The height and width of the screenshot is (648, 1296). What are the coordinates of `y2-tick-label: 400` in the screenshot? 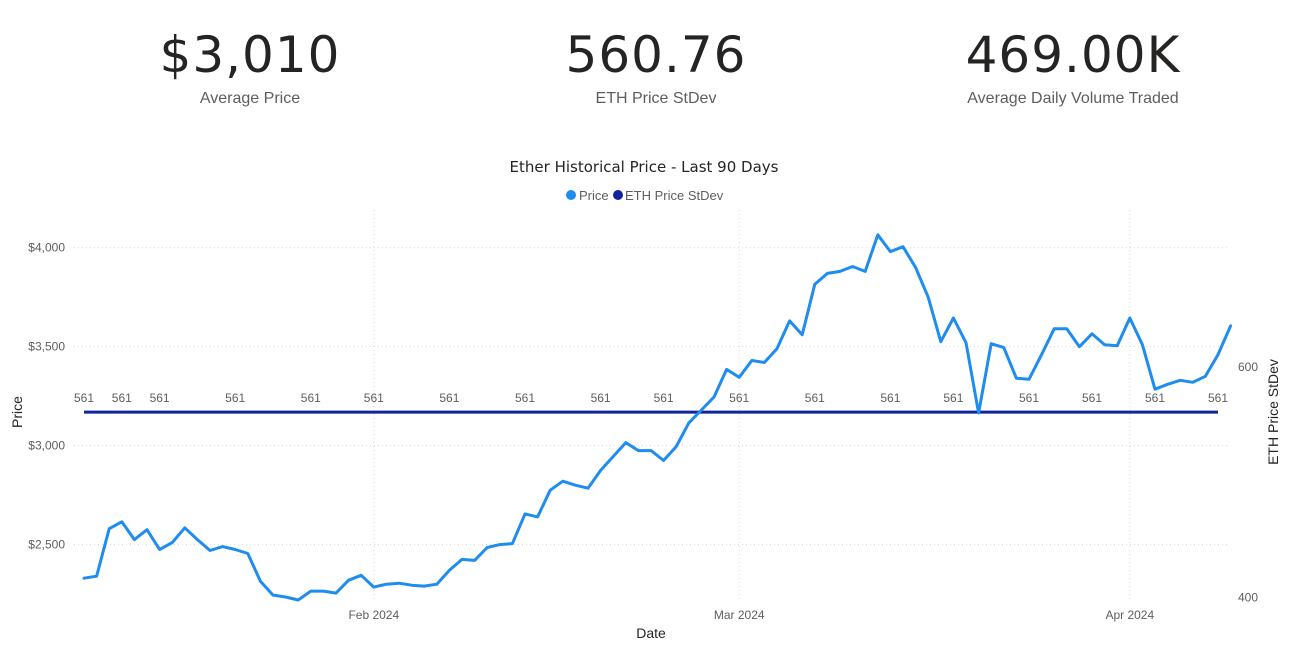 It's located at (1248, 598).